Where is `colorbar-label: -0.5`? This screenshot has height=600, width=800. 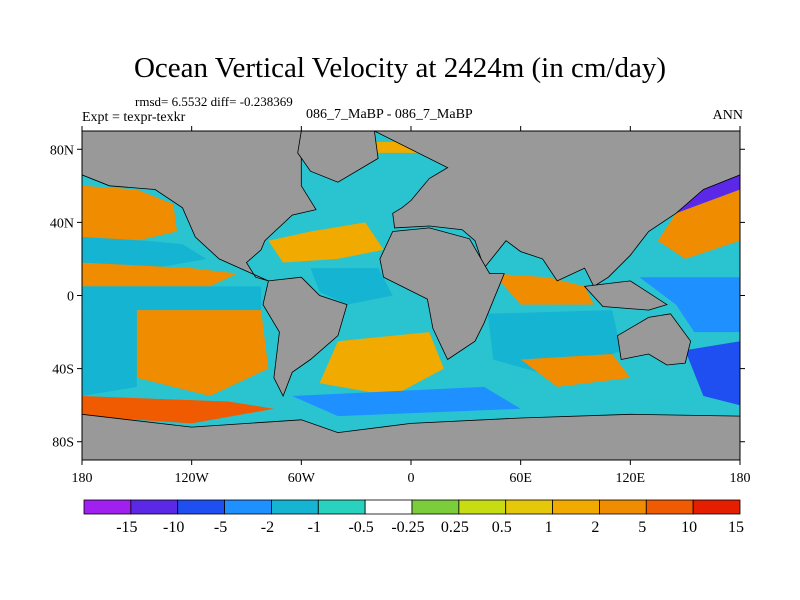 colorbar-label: -0.5 is located at coordinates (360, 527).